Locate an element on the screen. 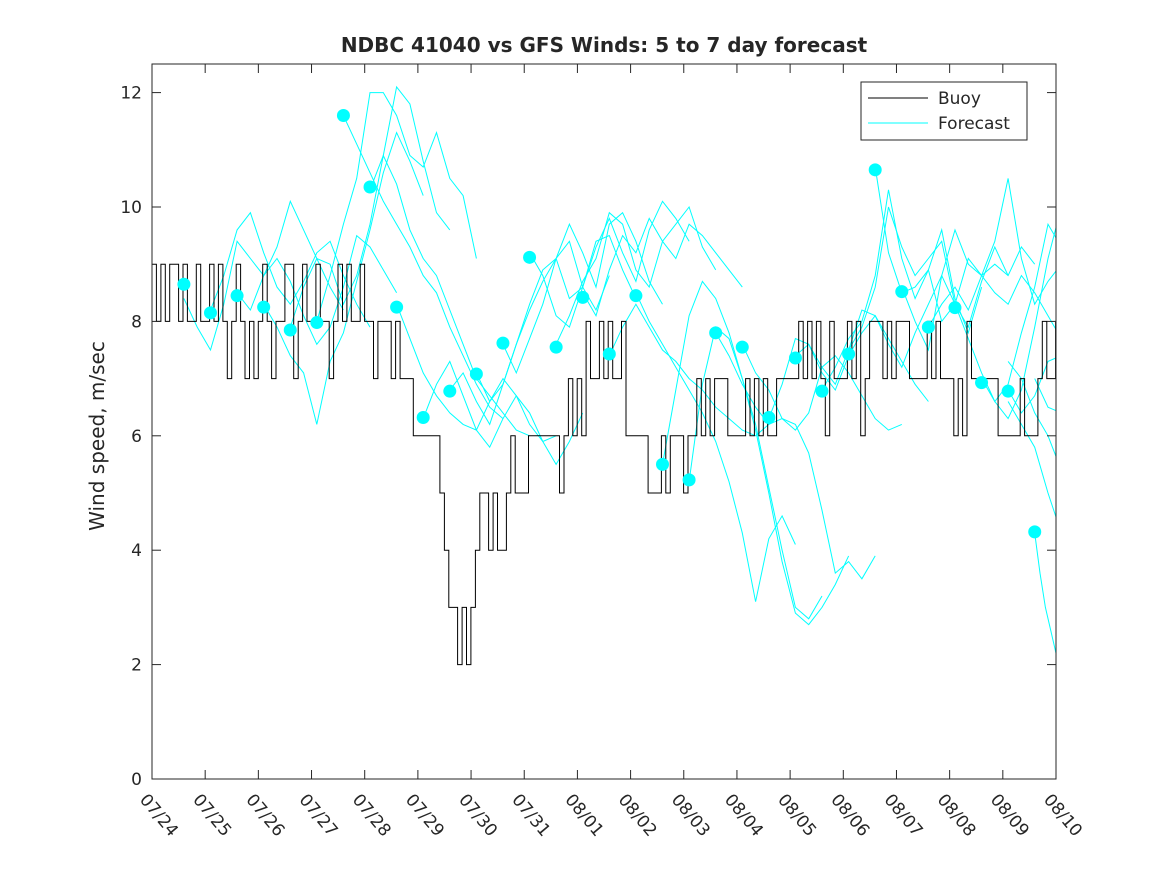  legend-forecast-label: Forecast is located at coordinates (974, 124).